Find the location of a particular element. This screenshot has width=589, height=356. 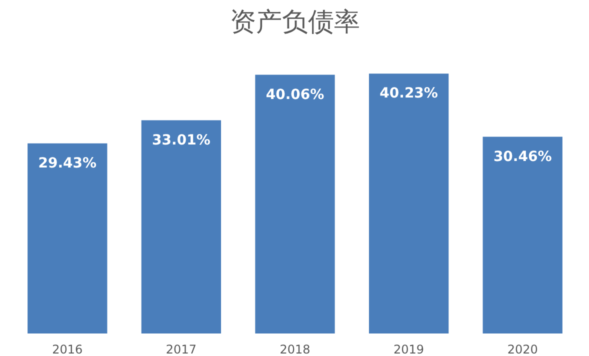

x-tick-label: 2019 is located at coordinates (409, 349).